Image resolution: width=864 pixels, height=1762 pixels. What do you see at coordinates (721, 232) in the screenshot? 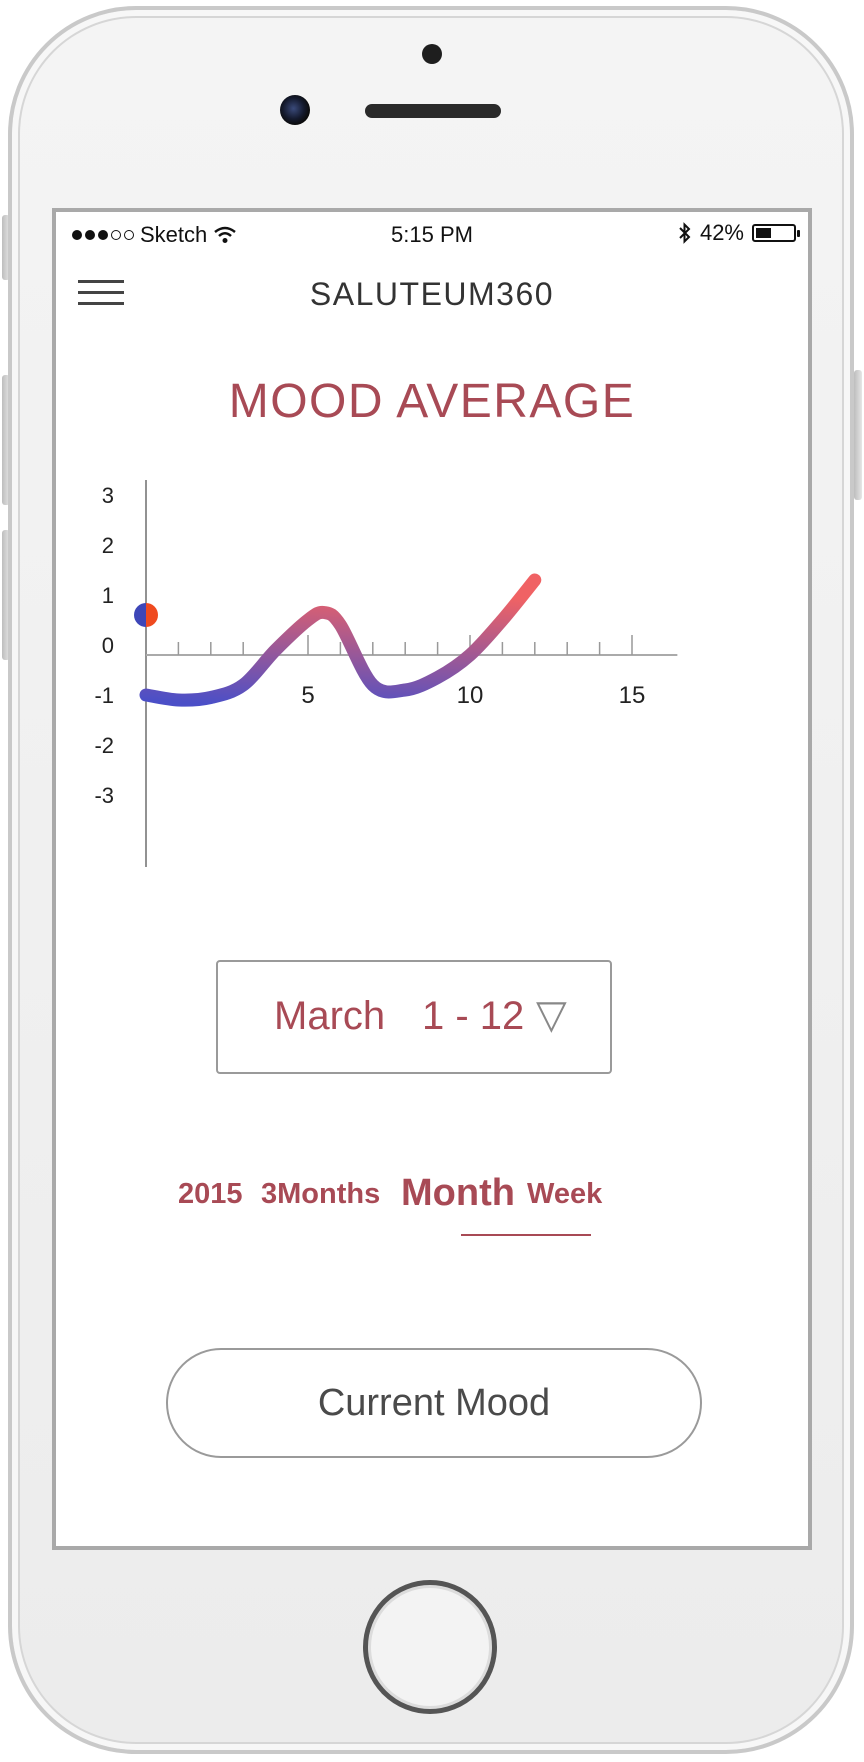
I see `battery-percent: 42%` at bounding box center [721, 232].